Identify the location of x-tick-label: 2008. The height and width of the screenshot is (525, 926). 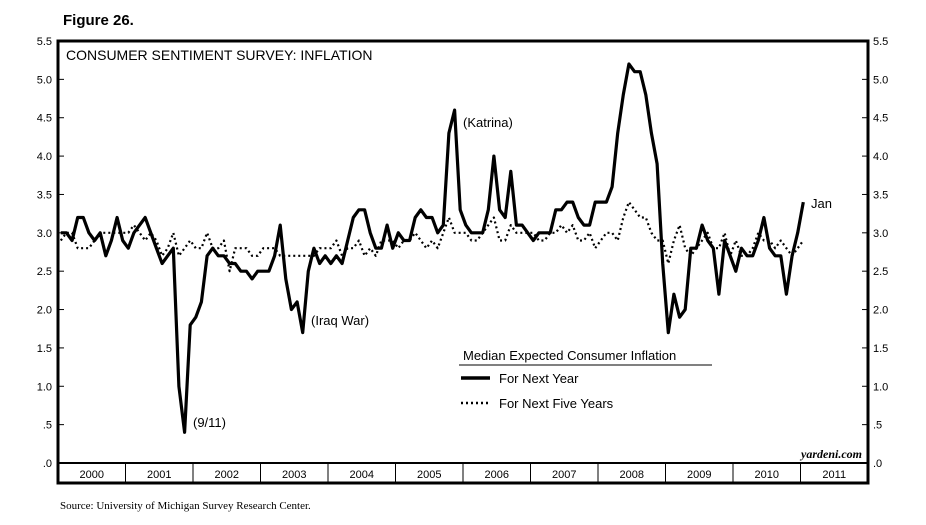
(632, 475).